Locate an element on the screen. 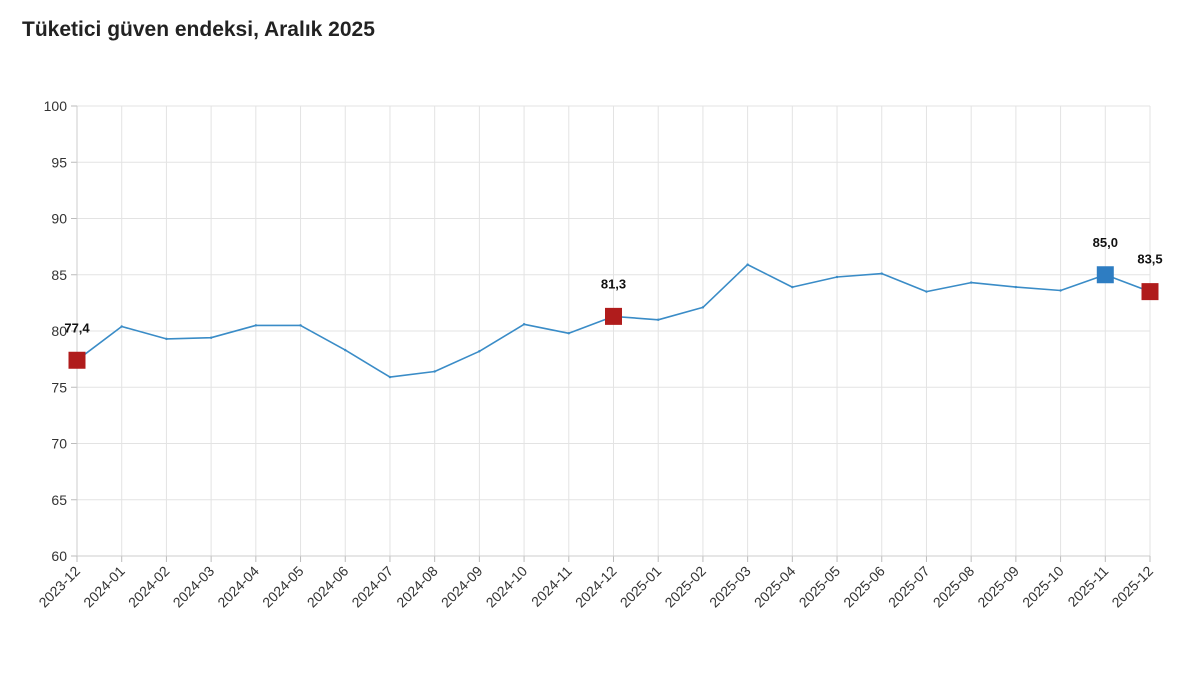 Image resolution: width=1200 pixels, height=675 pixels. x-tick-label: 2025-12 is located at coordinates (1132, 587).